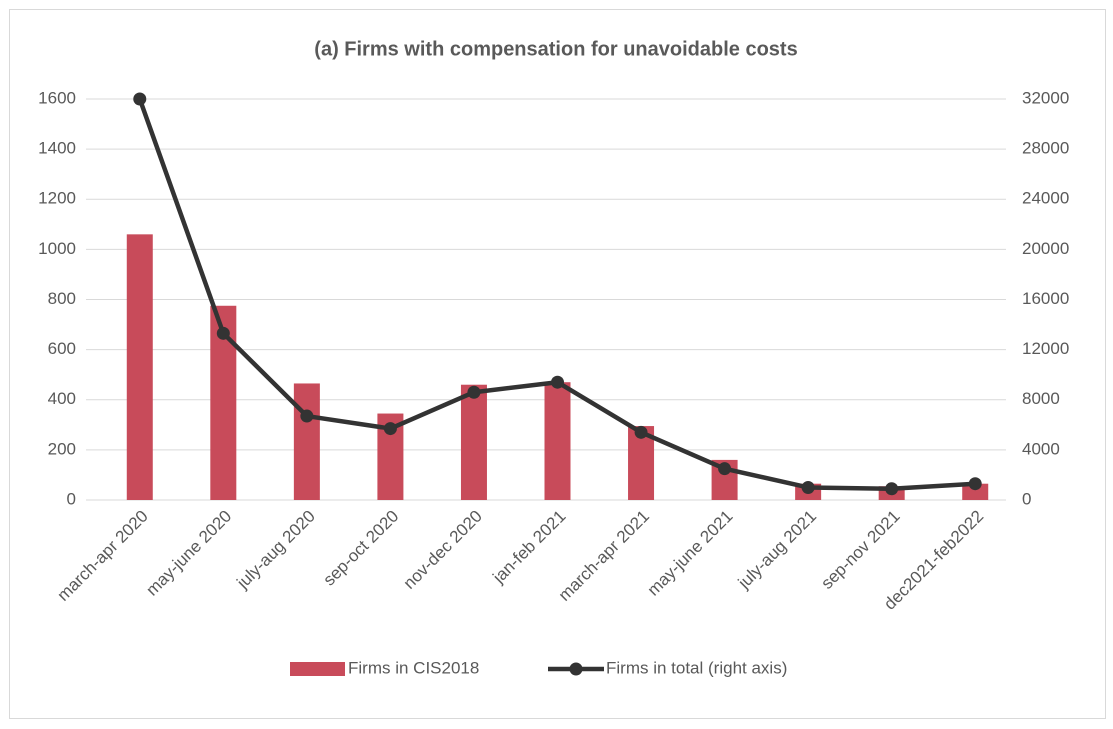 The width and height of the screenshot is (1113, 729). What do you see at coordinates (576, 669) in the screenshot?
I see `legend-marker` at bounding box center [576, 669].